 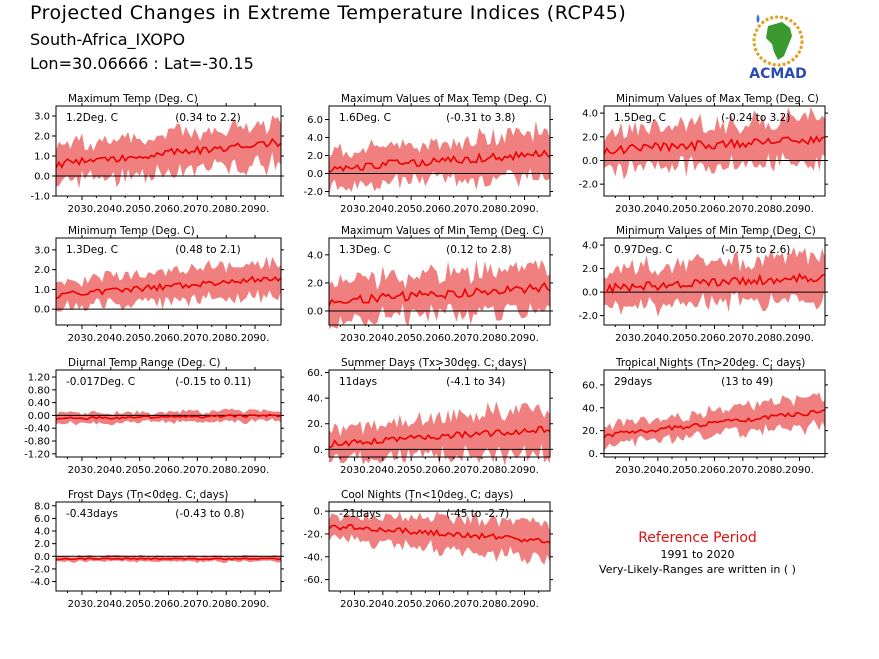 What do you see at coordinates (365, 118) in the screenshot?
I see `value-label: 1.6Deg. C` at bounding box center [365, 118].